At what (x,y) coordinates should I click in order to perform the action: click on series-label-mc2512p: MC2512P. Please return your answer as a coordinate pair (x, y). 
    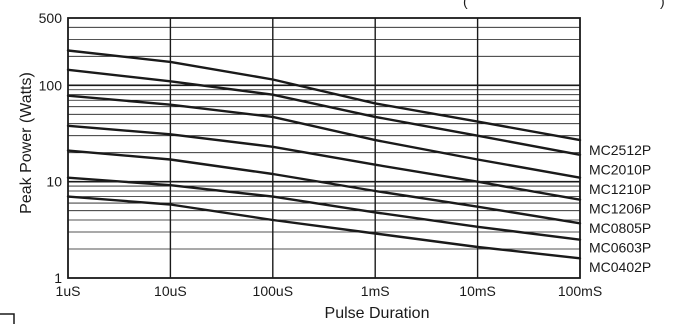
    Looking at the image, I should click on (620, 150).